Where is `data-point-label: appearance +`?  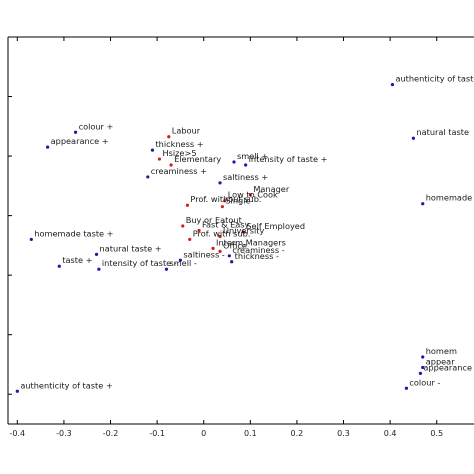 data-point-label: appearance + is located at coordinates (80, 141).